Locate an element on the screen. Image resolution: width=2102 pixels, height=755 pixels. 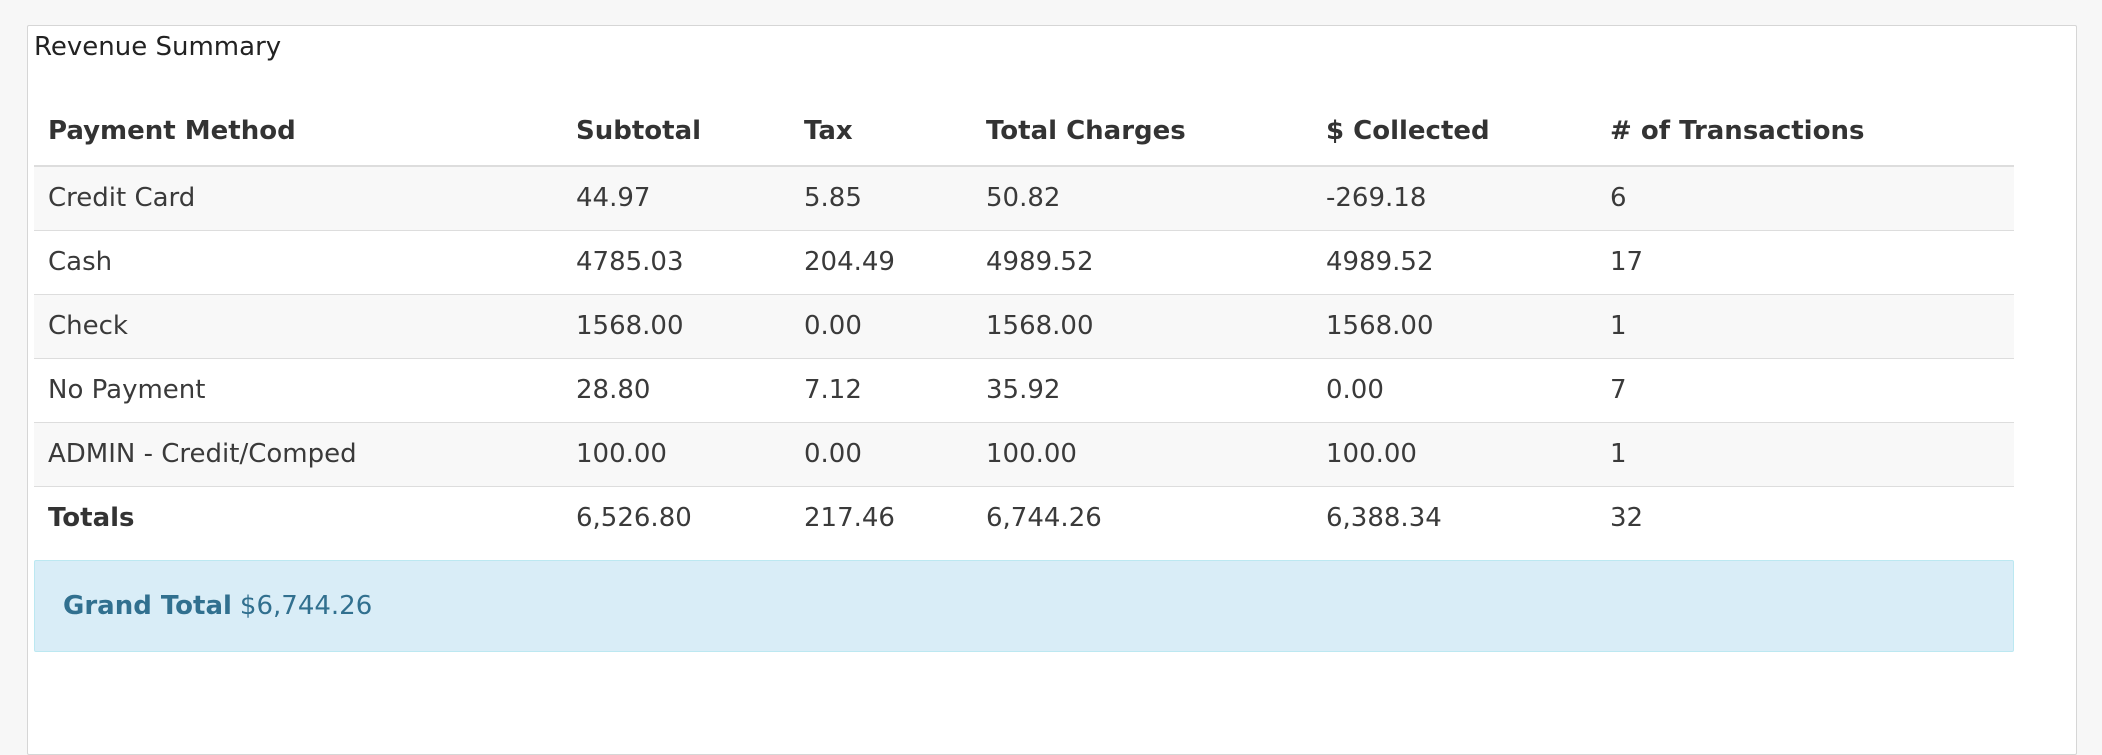
cell-total-charges: 50.82 is located at coordinates (1142, 197).